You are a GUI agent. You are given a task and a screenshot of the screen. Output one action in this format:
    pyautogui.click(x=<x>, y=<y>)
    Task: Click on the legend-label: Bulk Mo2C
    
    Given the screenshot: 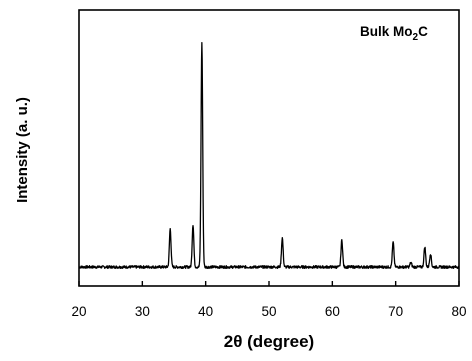 What is the action you would take?
    pyautogui.click(x=394, y=33)
    